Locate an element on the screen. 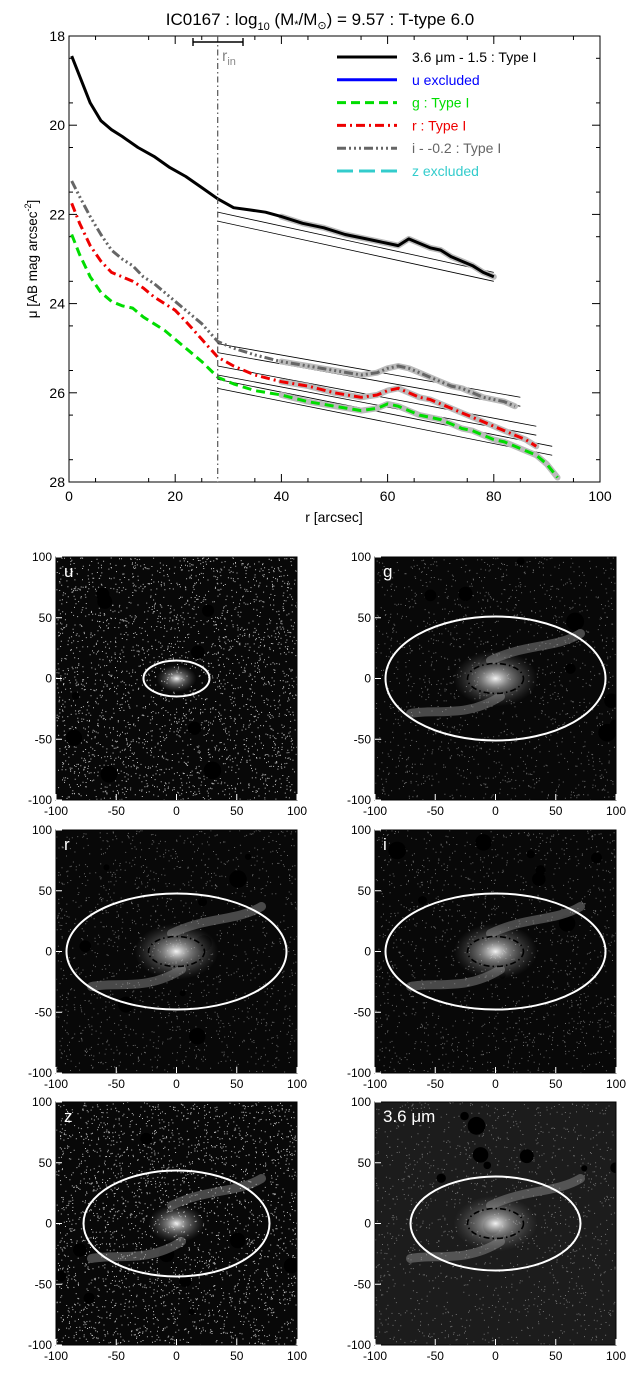  image-noise is located at coordinates (495, 951).